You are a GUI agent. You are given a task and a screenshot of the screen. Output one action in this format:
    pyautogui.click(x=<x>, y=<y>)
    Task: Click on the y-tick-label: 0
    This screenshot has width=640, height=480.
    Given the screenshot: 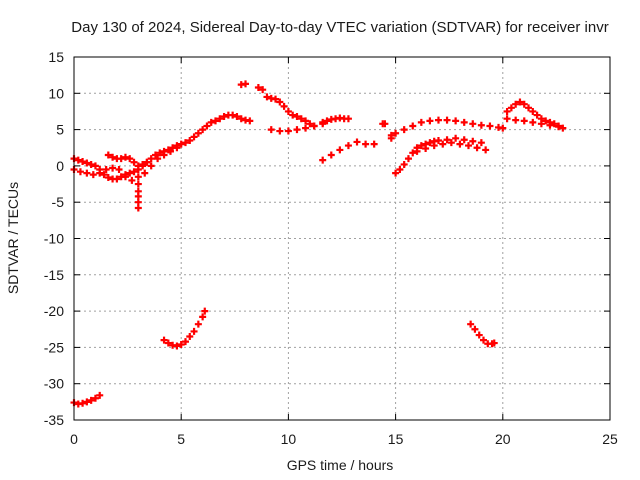 What is the action you would take?
    pyautogui.click(x=60, y=166)
    